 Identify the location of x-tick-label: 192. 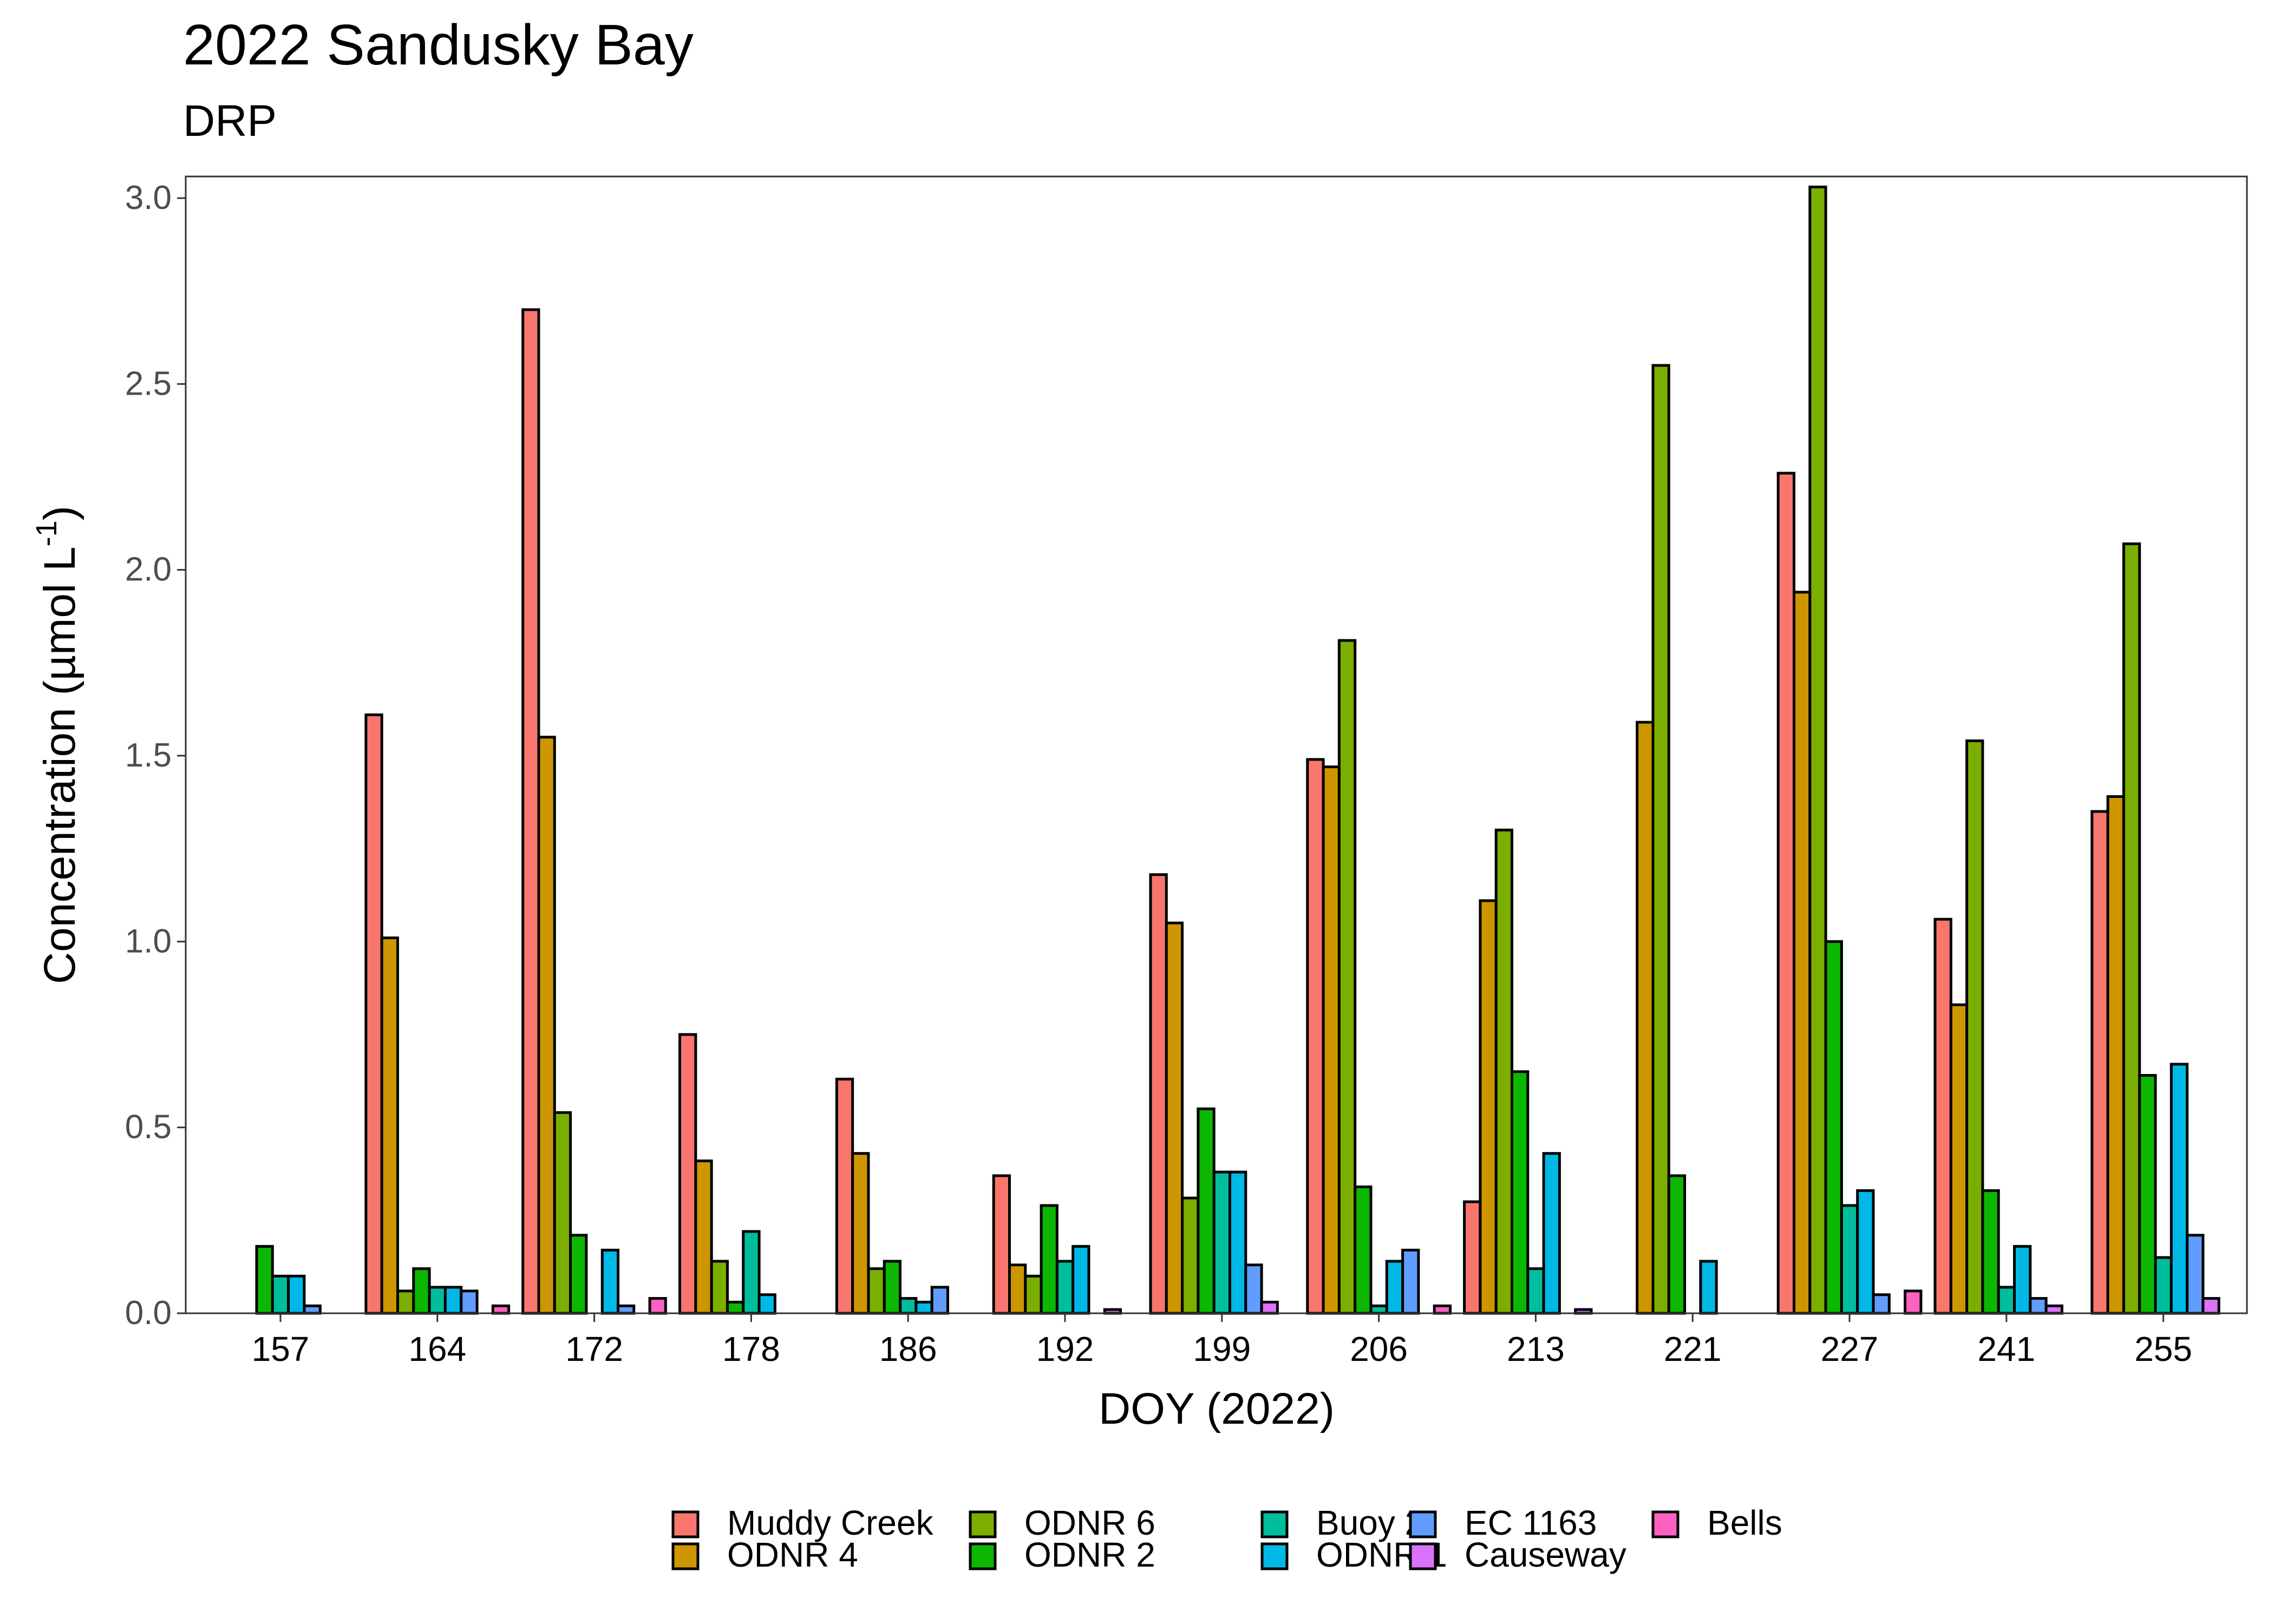
(1065, 1349).